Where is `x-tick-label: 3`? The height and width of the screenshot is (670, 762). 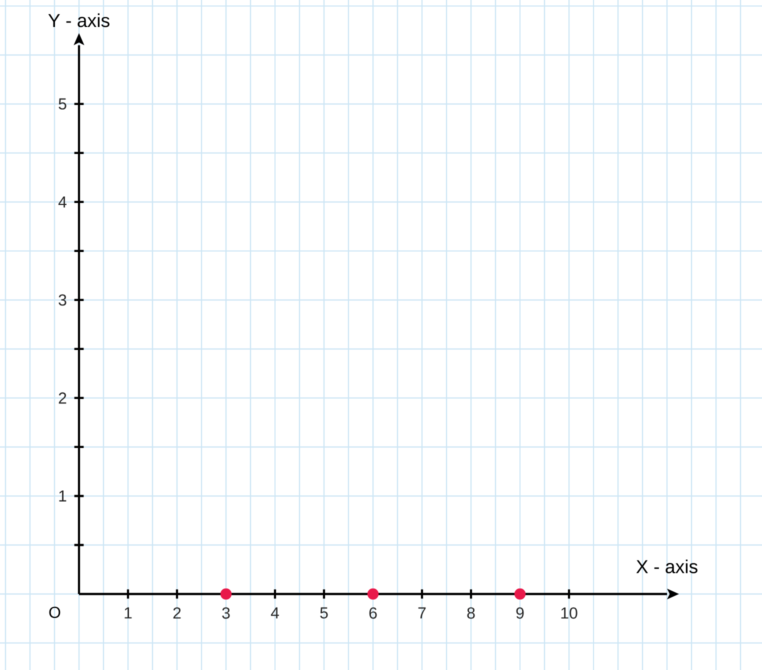
x-tick-label: 3 is located at coordinates (226, 613).